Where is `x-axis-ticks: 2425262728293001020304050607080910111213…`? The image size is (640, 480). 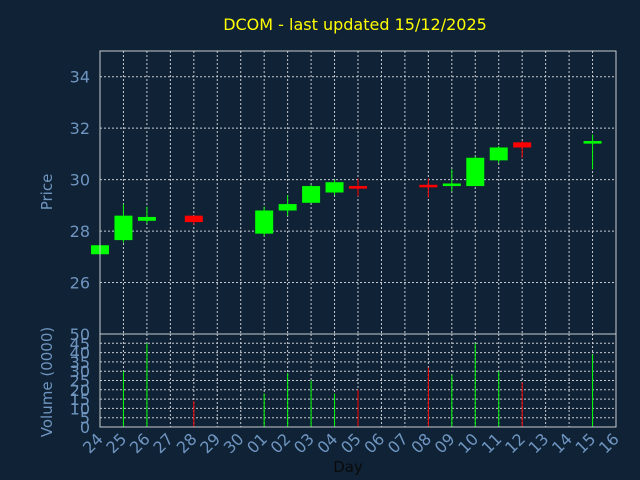 x-axis-ticks: 2425262728293001020304050607080910111213… is located at coordinates (351, 443).